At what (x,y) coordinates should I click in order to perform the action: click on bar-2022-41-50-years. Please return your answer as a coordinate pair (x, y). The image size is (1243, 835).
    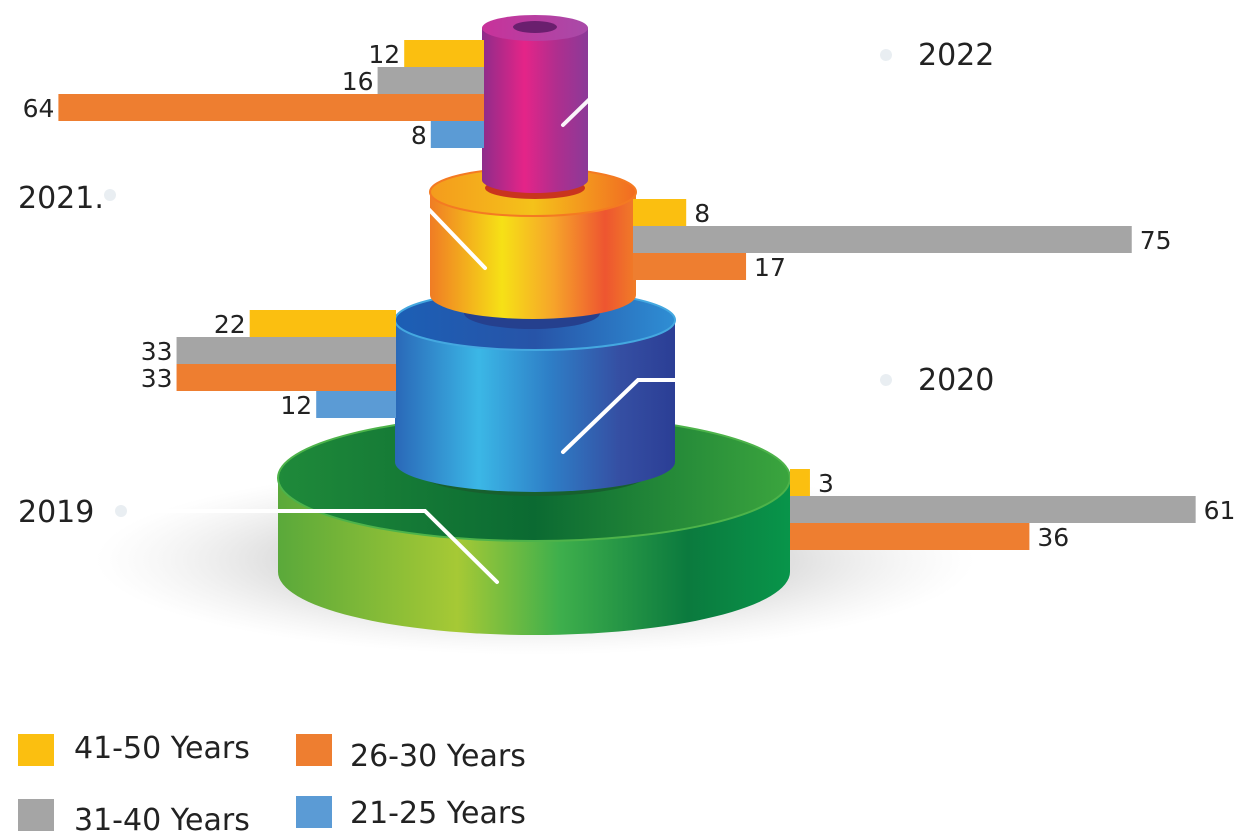
    Looking at the image, I should click on (444, 53).